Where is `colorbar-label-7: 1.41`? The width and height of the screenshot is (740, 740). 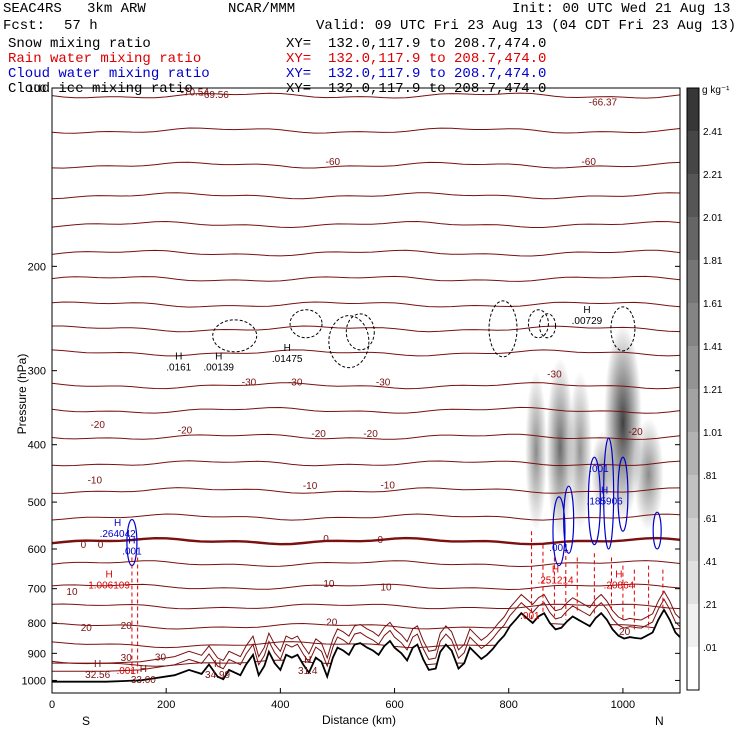
colorbar-label-7: 1.41 is located at coordinates (713, 347).